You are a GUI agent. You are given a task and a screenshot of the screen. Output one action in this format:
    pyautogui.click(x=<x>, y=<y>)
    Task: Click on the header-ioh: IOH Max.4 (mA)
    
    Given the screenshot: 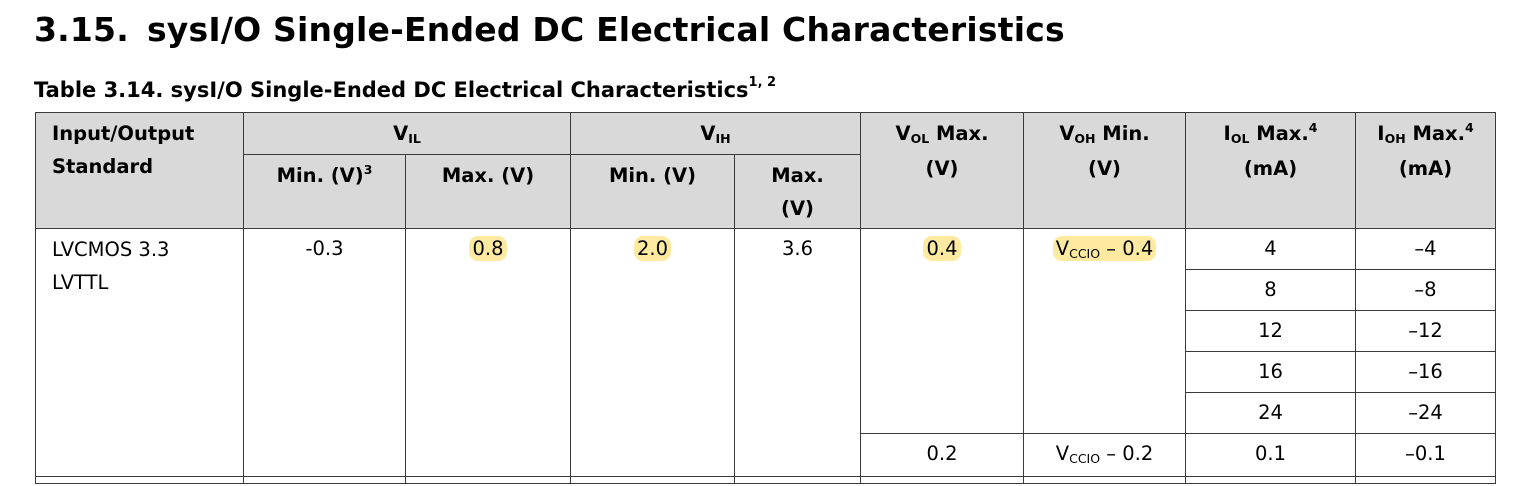 What is the action you would take?
    pyautogui.click(x=1425, y=170)
    